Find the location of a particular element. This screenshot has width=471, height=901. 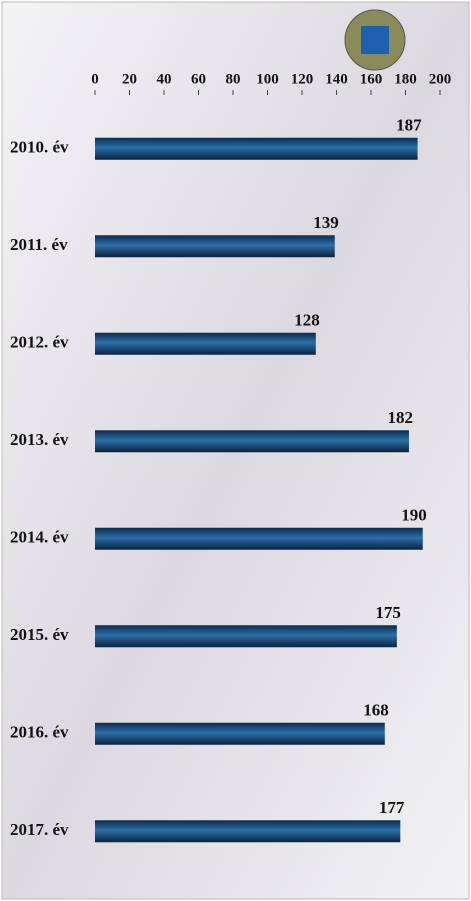

data-label: 139 is located at coordinates (326, 222).